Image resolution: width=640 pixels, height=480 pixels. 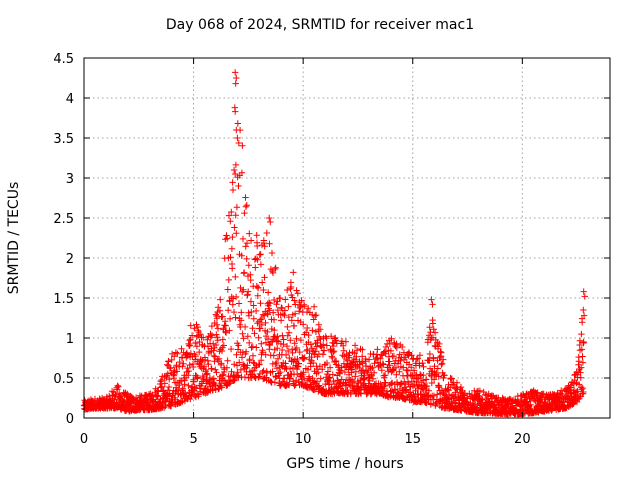 I want to click on y-tick-label: 3.5, so click(x=63, y=139).